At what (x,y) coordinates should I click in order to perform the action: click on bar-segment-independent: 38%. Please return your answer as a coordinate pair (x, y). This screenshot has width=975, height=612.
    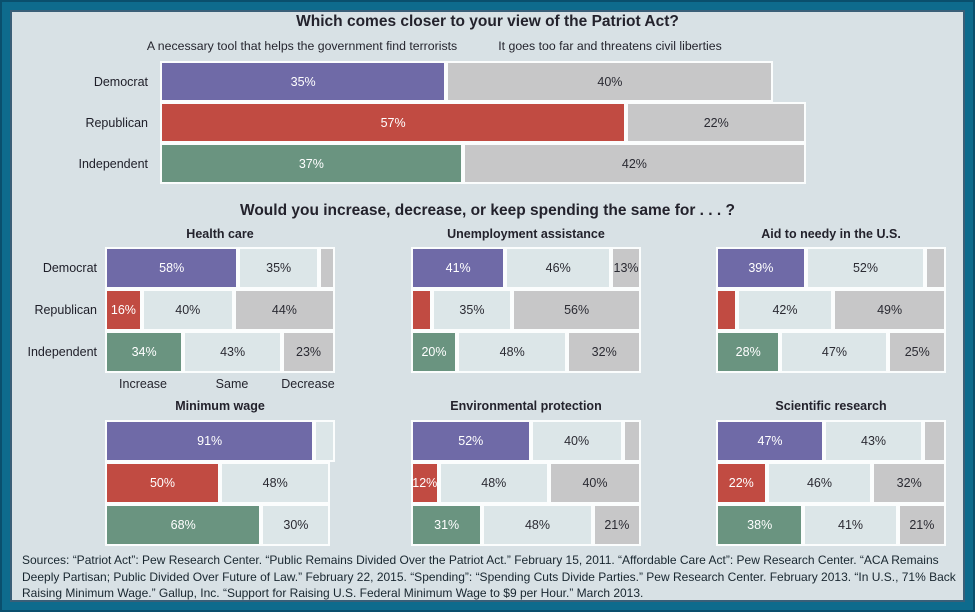
    Looking at the image, I should click on (760, 525).